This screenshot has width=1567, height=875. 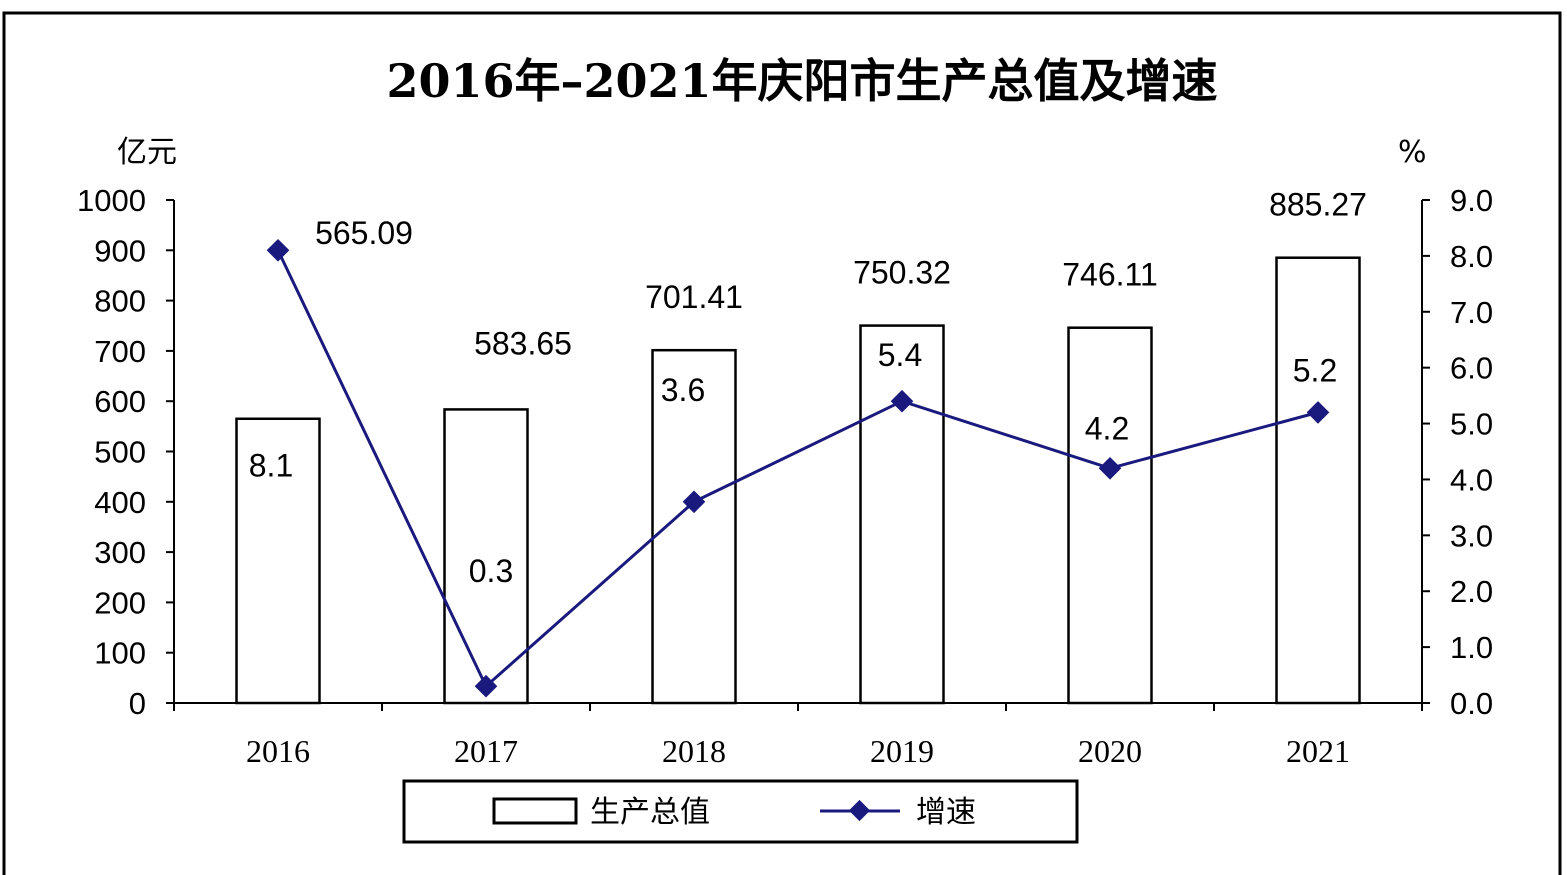 I want to click on bar-value-label: 885.27, so click(x=1318, y=205).